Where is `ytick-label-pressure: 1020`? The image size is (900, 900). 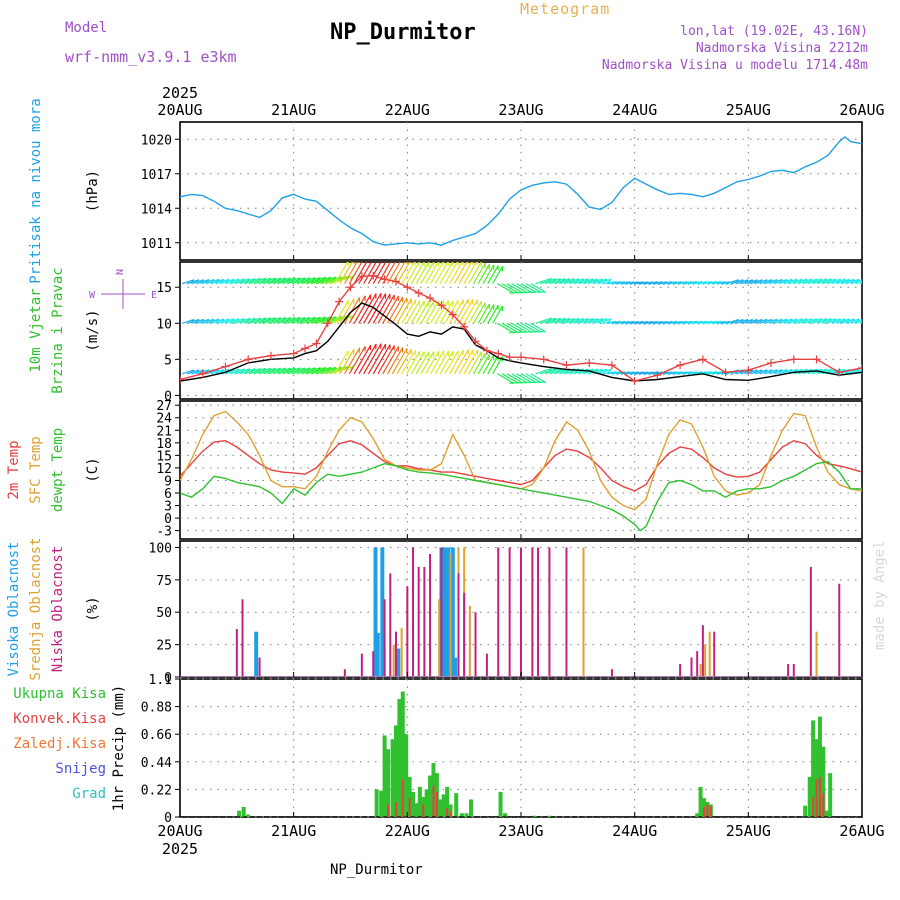
ytick-label-pressure: 1020 is located at coordinates (156, 140).